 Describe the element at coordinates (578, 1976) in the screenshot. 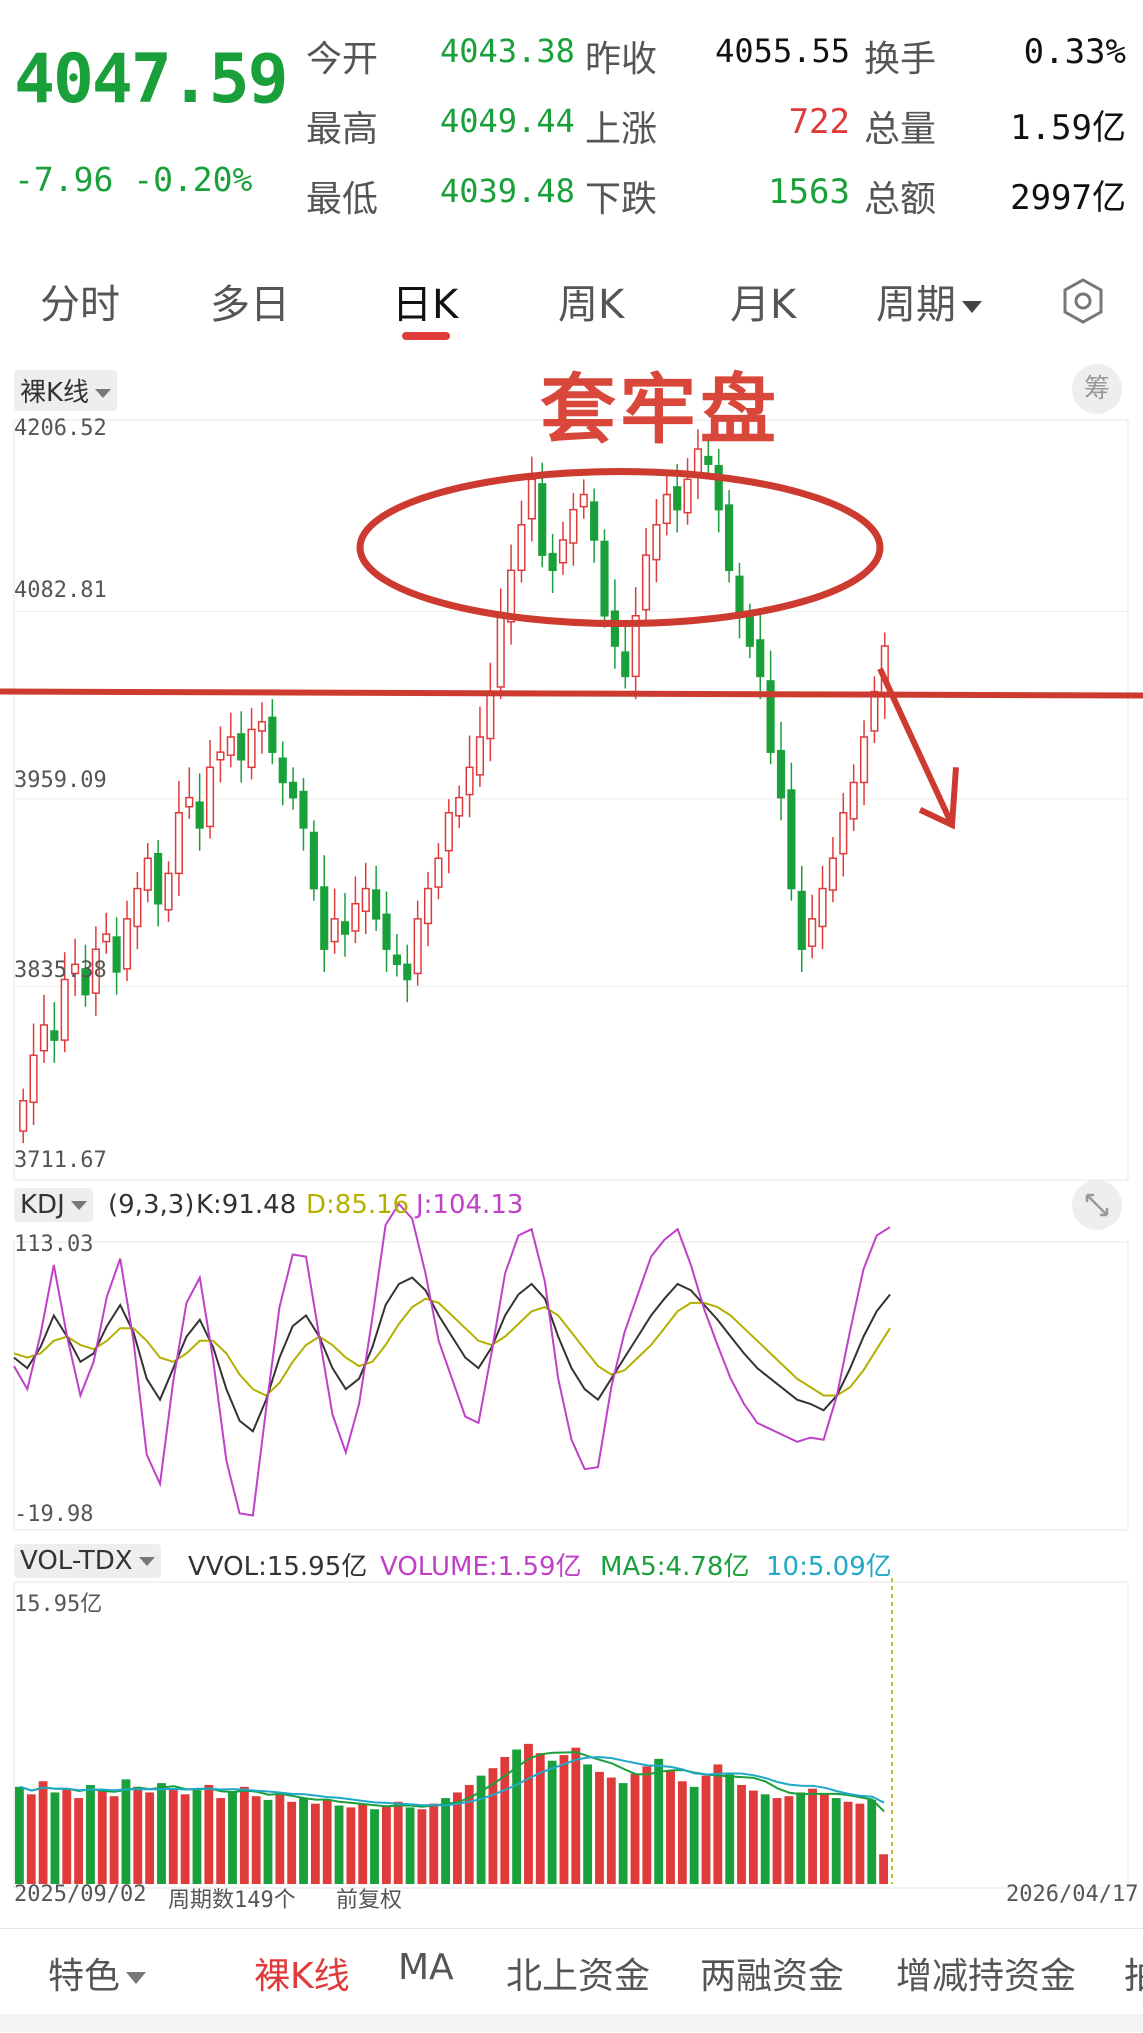

I see `tab-northbound: 北上资金` at that location.